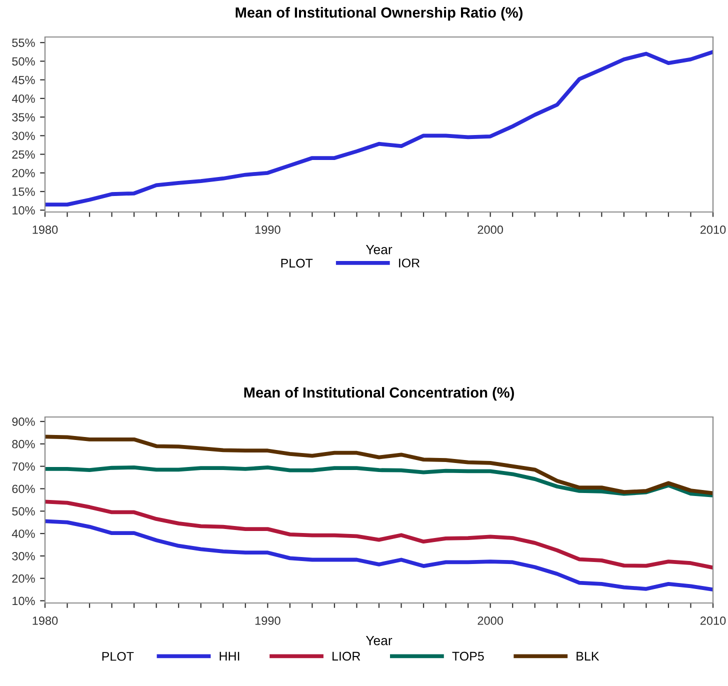  I want to click on y-tick-label: 45%, so click(23, 80).